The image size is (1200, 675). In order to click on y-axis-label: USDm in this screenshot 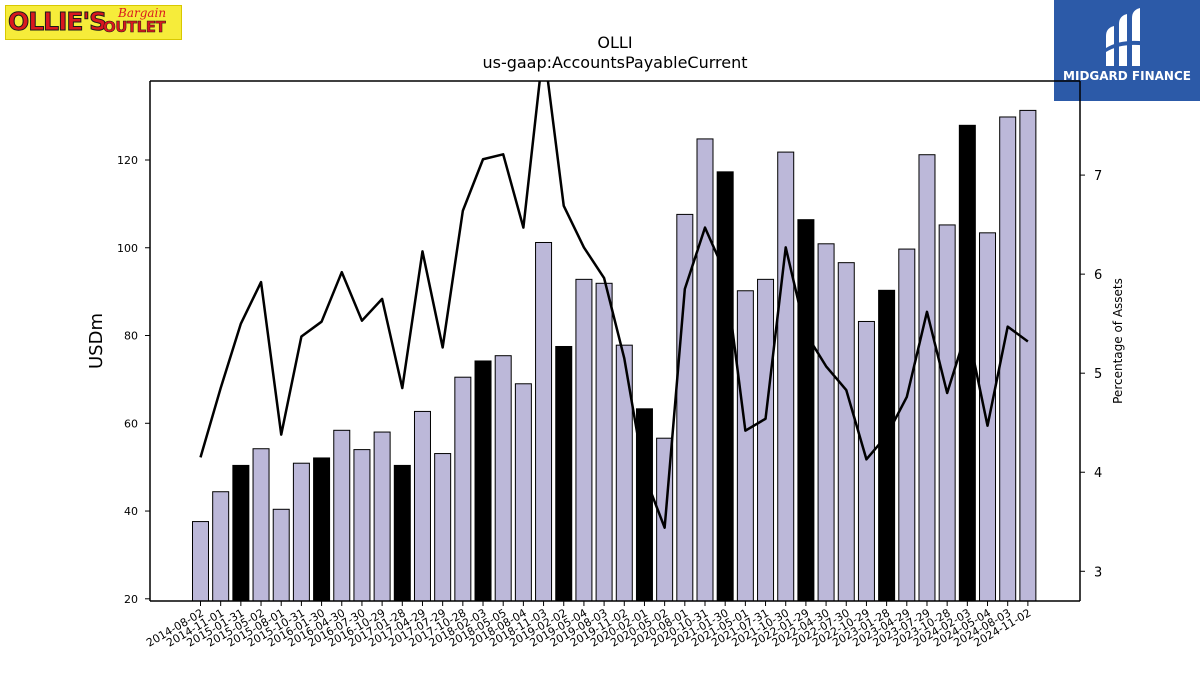, I will do `click(96, 341)`.